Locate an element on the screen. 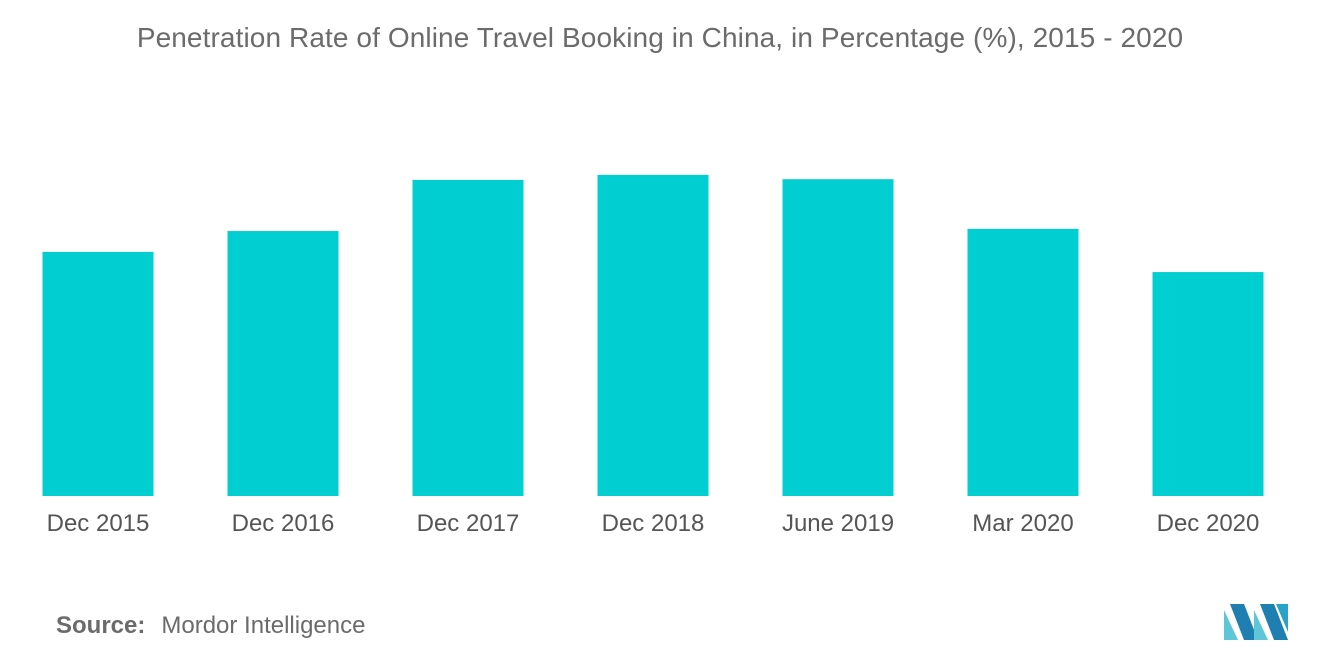 The image size is (1320, 665). bar-dec-2017 is located at coordinates (468, 338).